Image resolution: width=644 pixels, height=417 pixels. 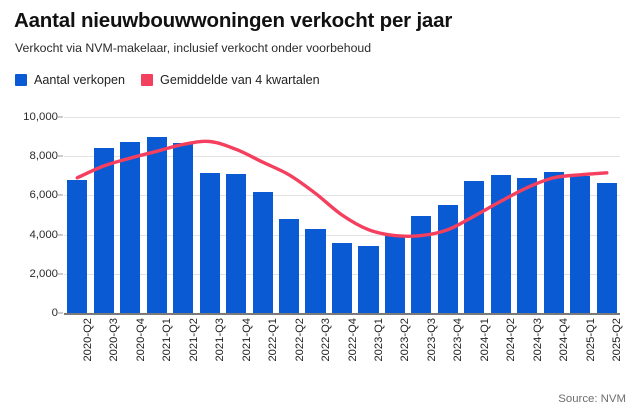 What do you see at coordinates (87, 340) in the screenshot?
I see `x-axis-tick-label: 2020-Q2` at bounding box center [87, 340].